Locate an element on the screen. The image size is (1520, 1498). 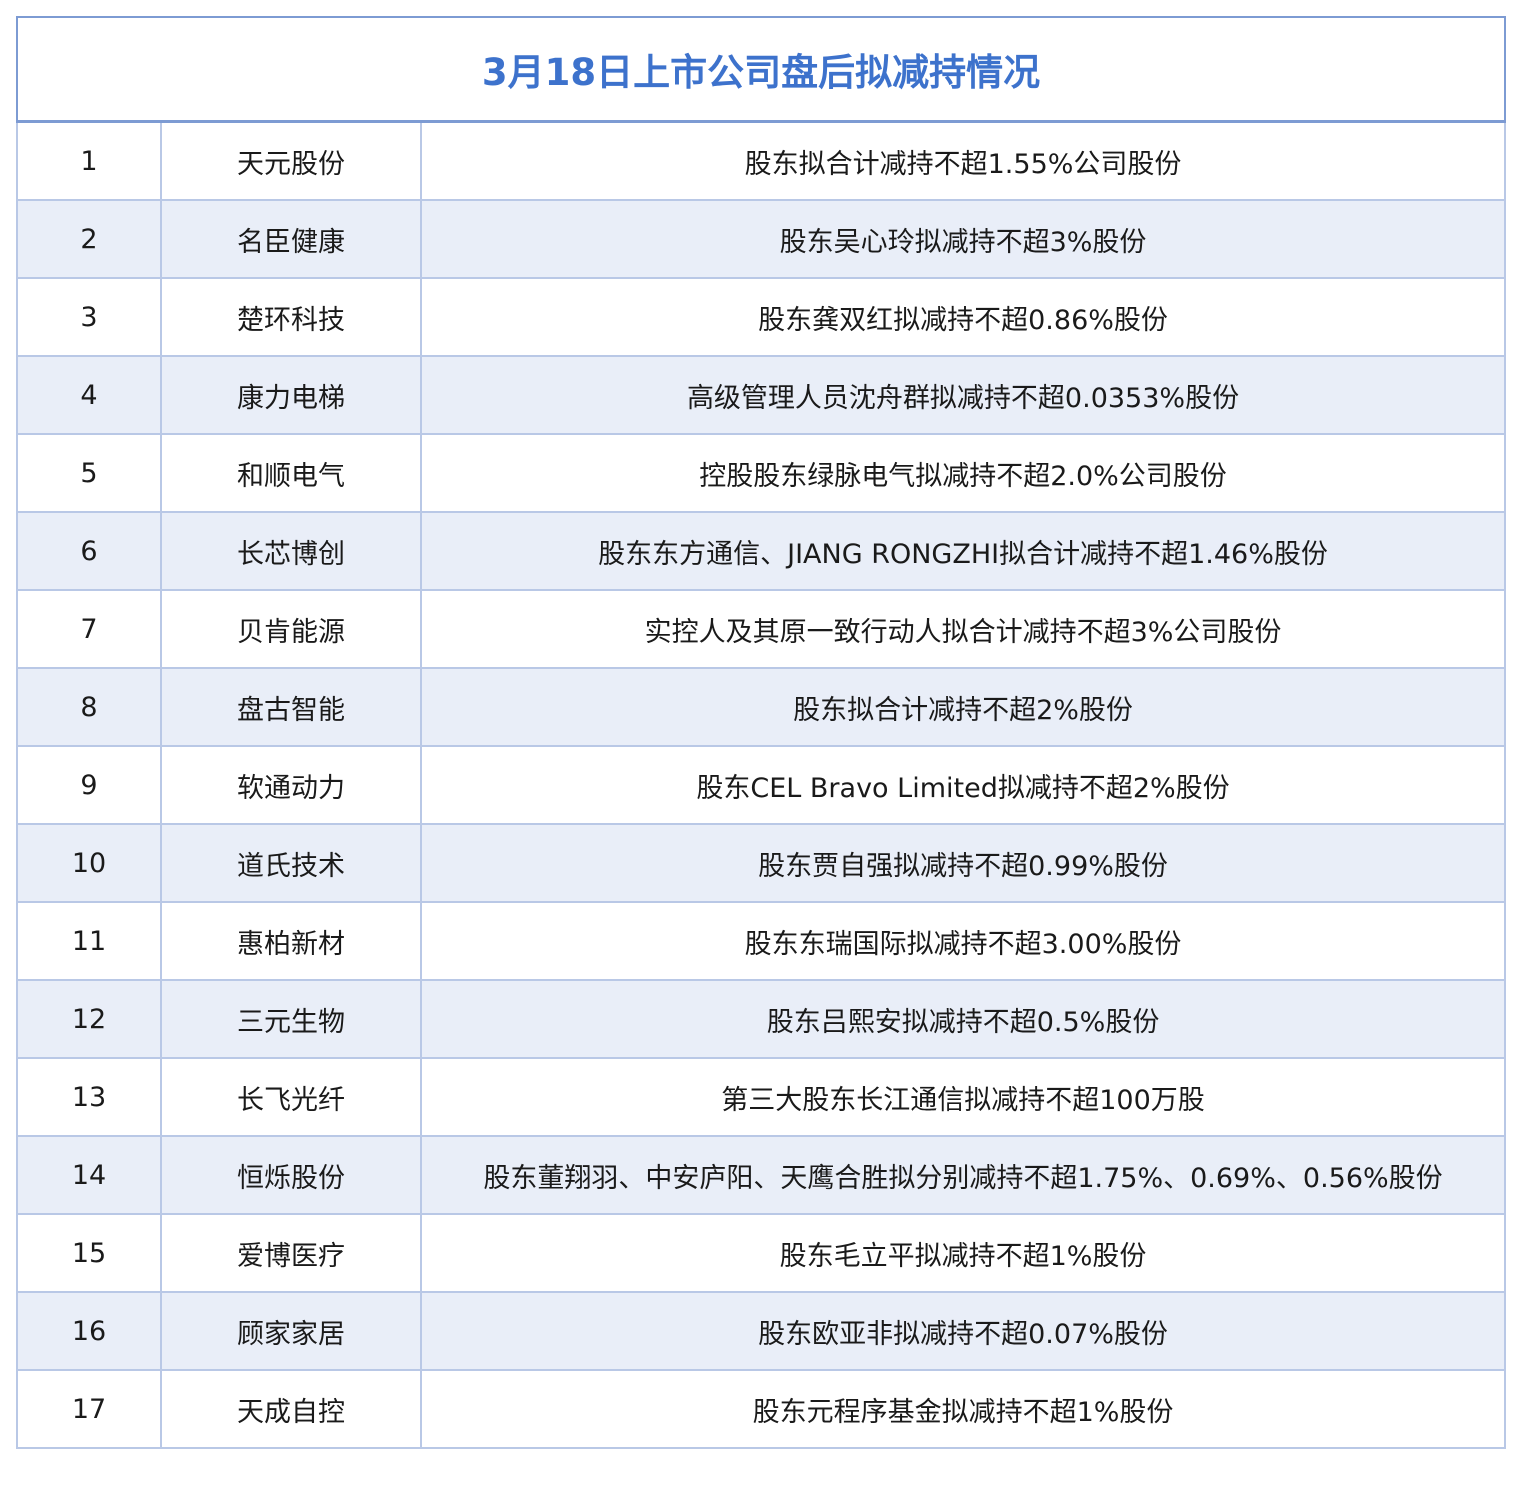
table-row: 1 天元股份 股东拟合计减持不超1.55%公司股份 is located at coordinates (761, 160).